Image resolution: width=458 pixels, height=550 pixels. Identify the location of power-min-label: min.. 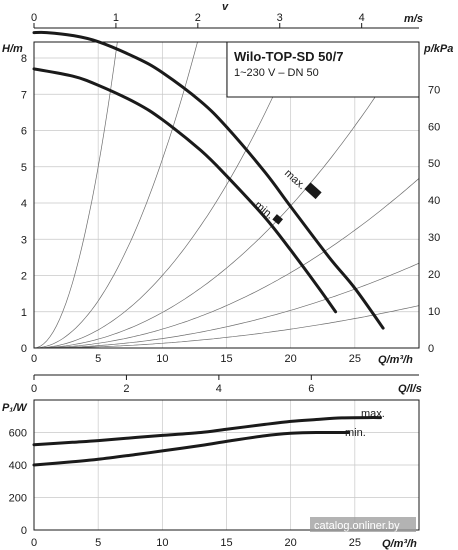
(355, 433).